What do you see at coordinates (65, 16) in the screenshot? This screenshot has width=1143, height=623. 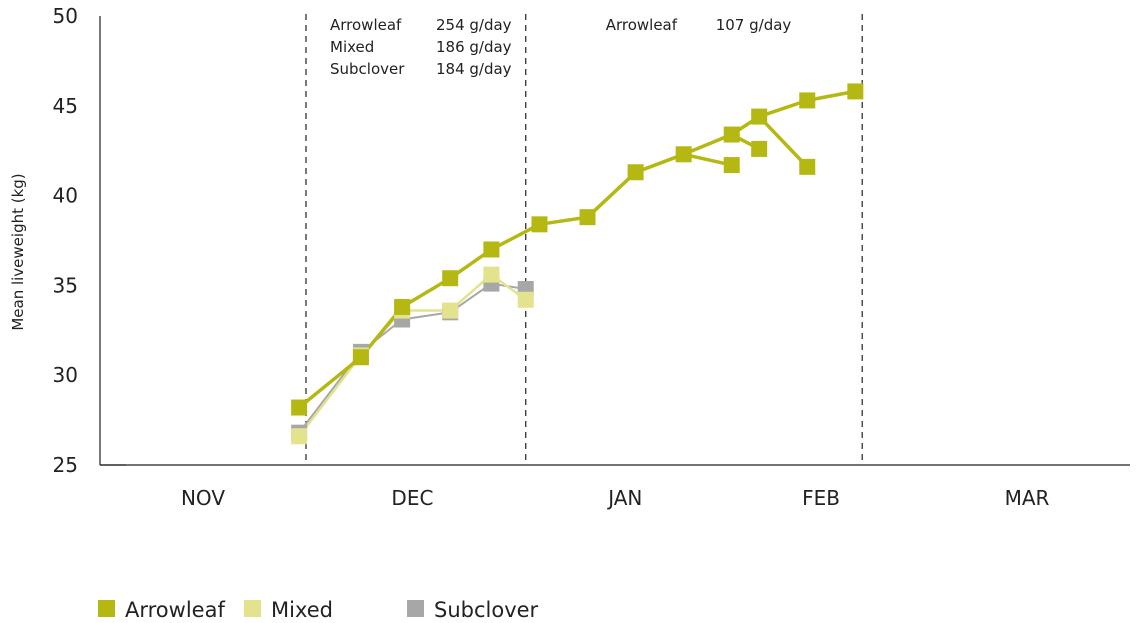 I see `y-tick-label: 50` at bounding box center [65, 16].